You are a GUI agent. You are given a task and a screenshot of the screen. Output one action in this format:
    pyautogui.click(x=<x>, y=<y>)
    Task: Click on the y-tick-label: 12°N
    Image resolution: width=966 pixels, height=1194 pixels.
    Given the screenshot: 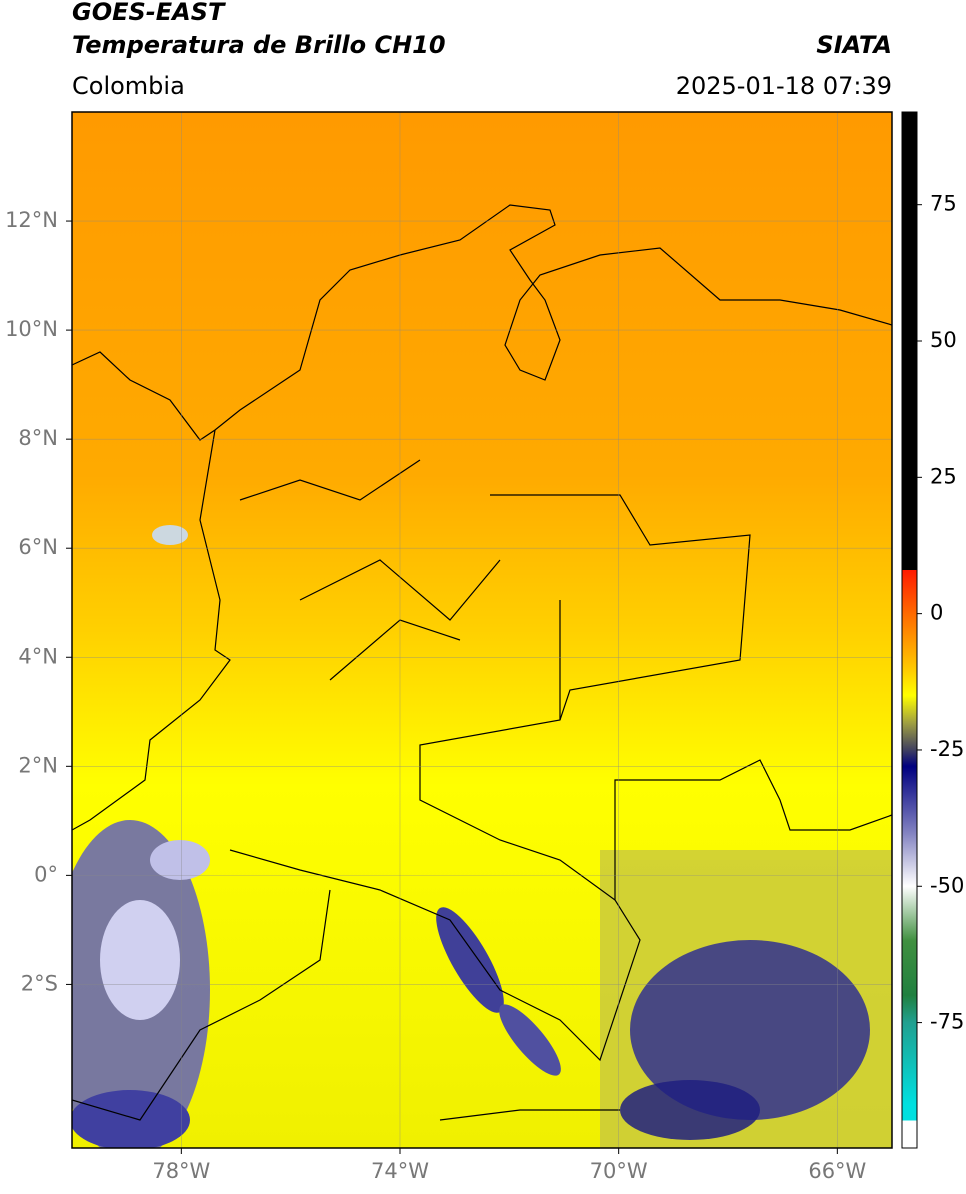 What is the action you would take?
    pyautogui.click(x=31, y=220)
    